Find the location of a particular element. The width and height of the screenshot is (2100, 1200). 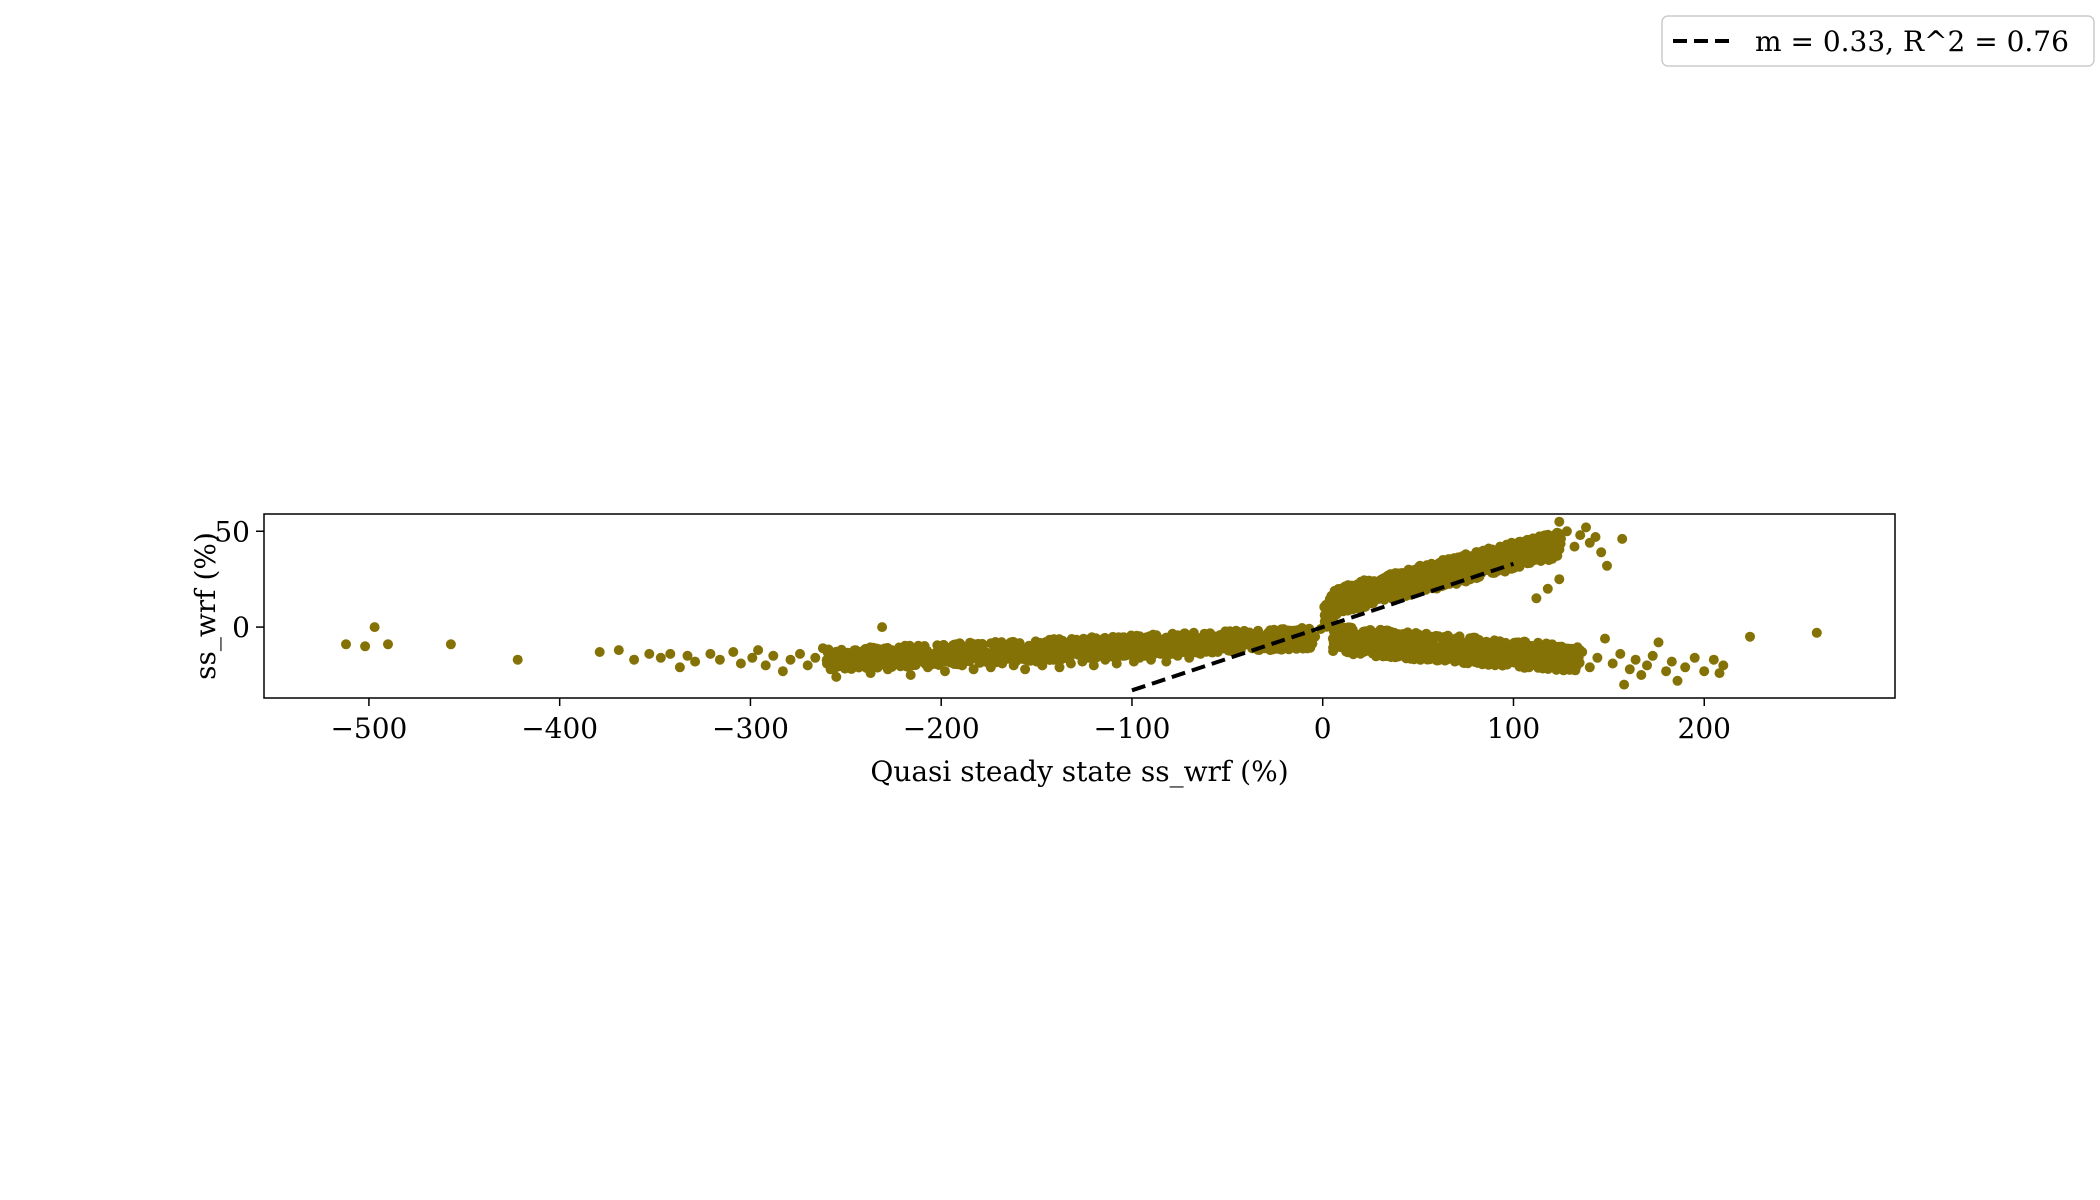

x-tick-label: −100 is located at coordinates (1132, 728).